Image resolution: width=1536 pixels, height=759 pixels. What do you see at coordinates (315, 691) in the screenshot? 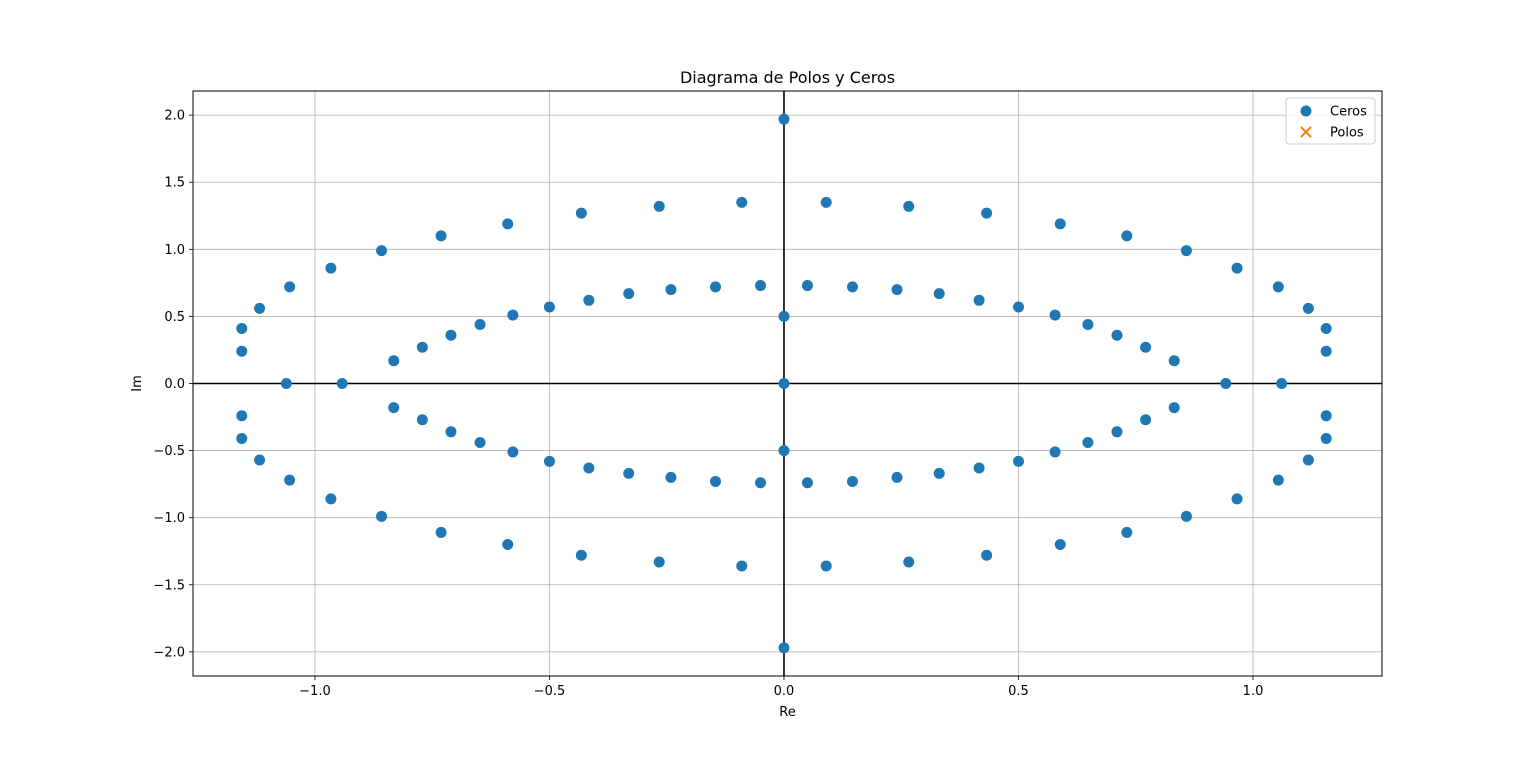
I see `x-tick-label: −1.0` at bounding box center [315, 691].